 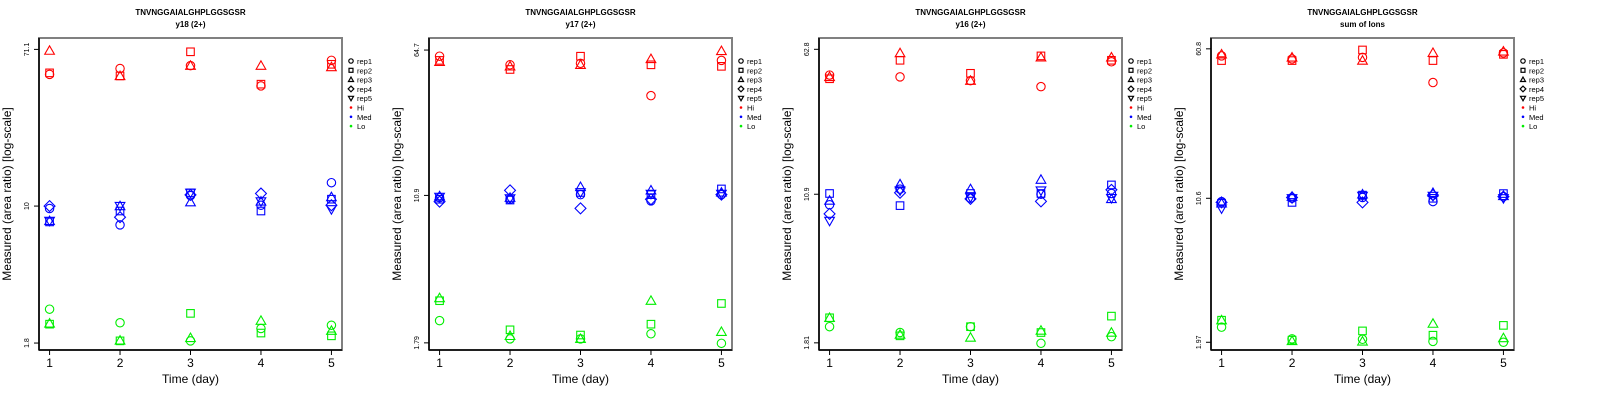 What do you see at coordinates (807, 343) in the screenshot?
I see `y-tick-label: 1.81` at bounding box center [807, 343].